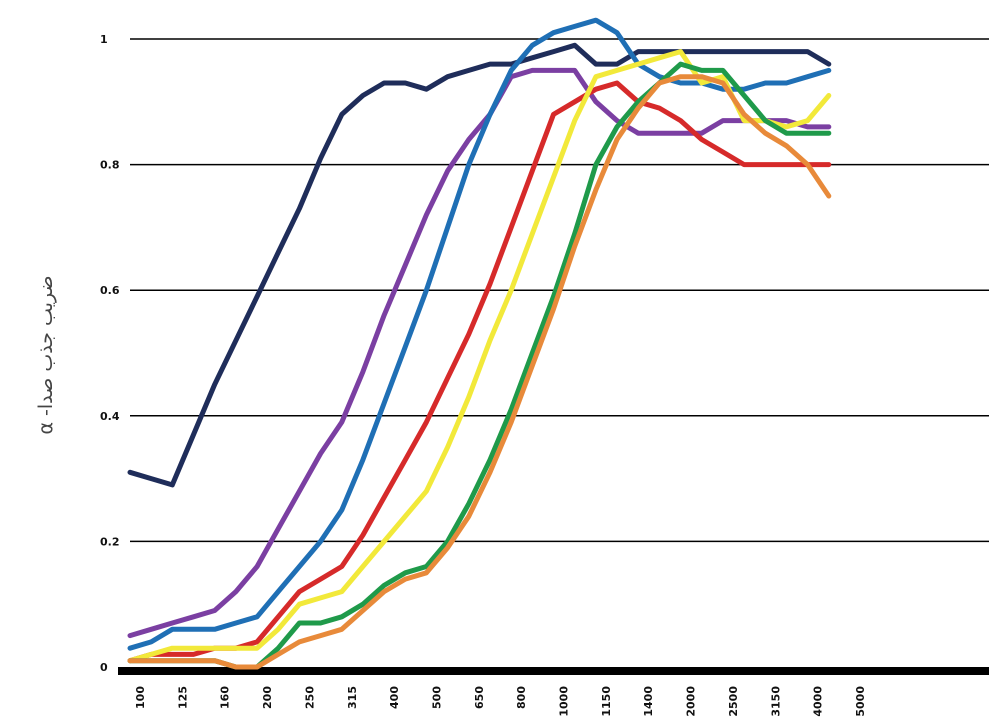 This screenshot has height=724, width=989. I want to click on x-tick-label: 1150, so click(606, 701).